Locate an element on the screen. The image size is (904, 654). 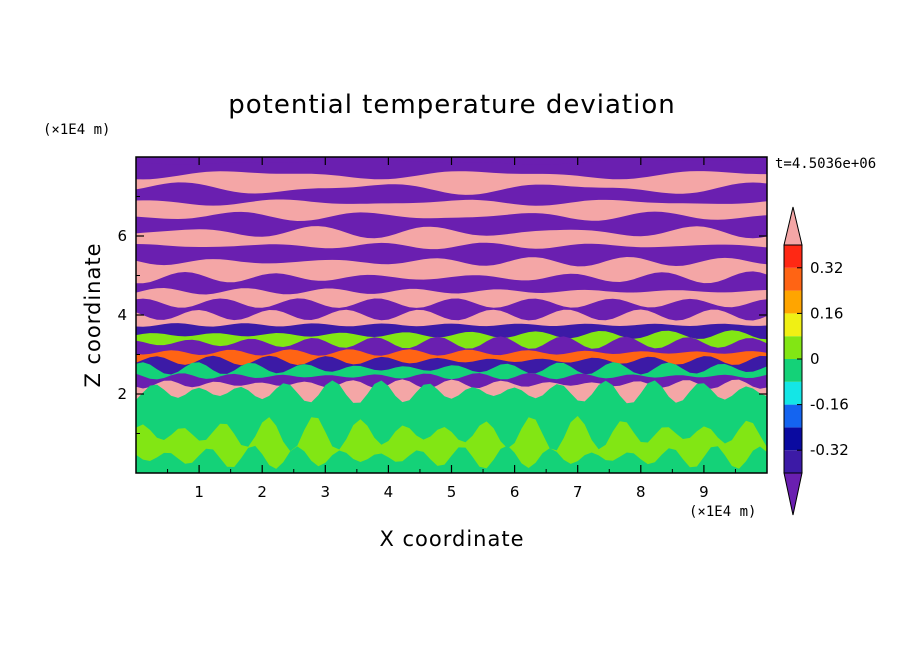
colorbar-tick-label: -0.32 is located at coordinates (829, 450).